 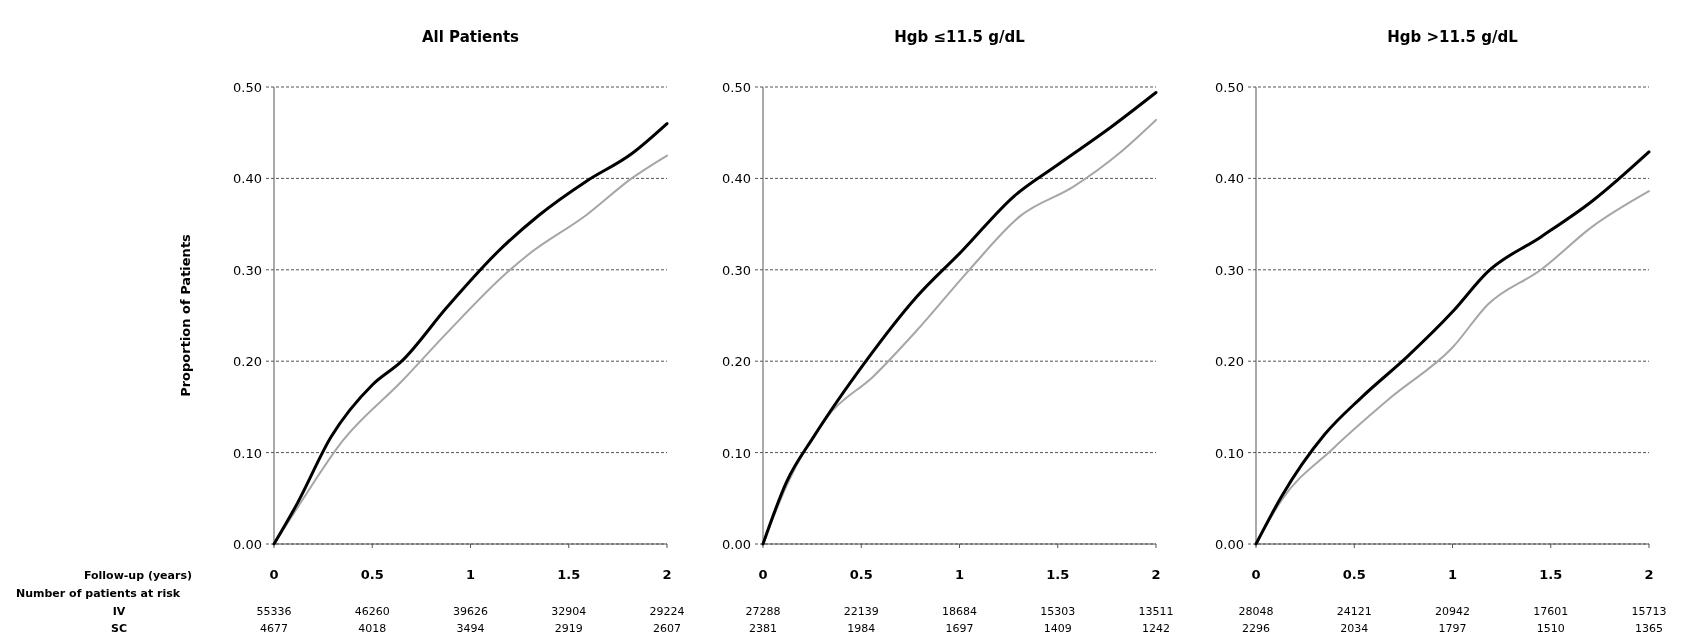 I want to click on text: 27288 22139 18684 15303 13511, so click(x=959, y=611).